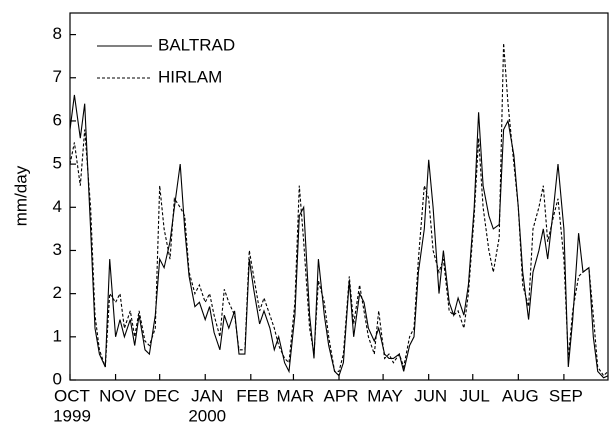  What do you see at coordinates (57, 249) in the screenshot?
I see `y-tick-label: 3` at bounding box center [57, 249].